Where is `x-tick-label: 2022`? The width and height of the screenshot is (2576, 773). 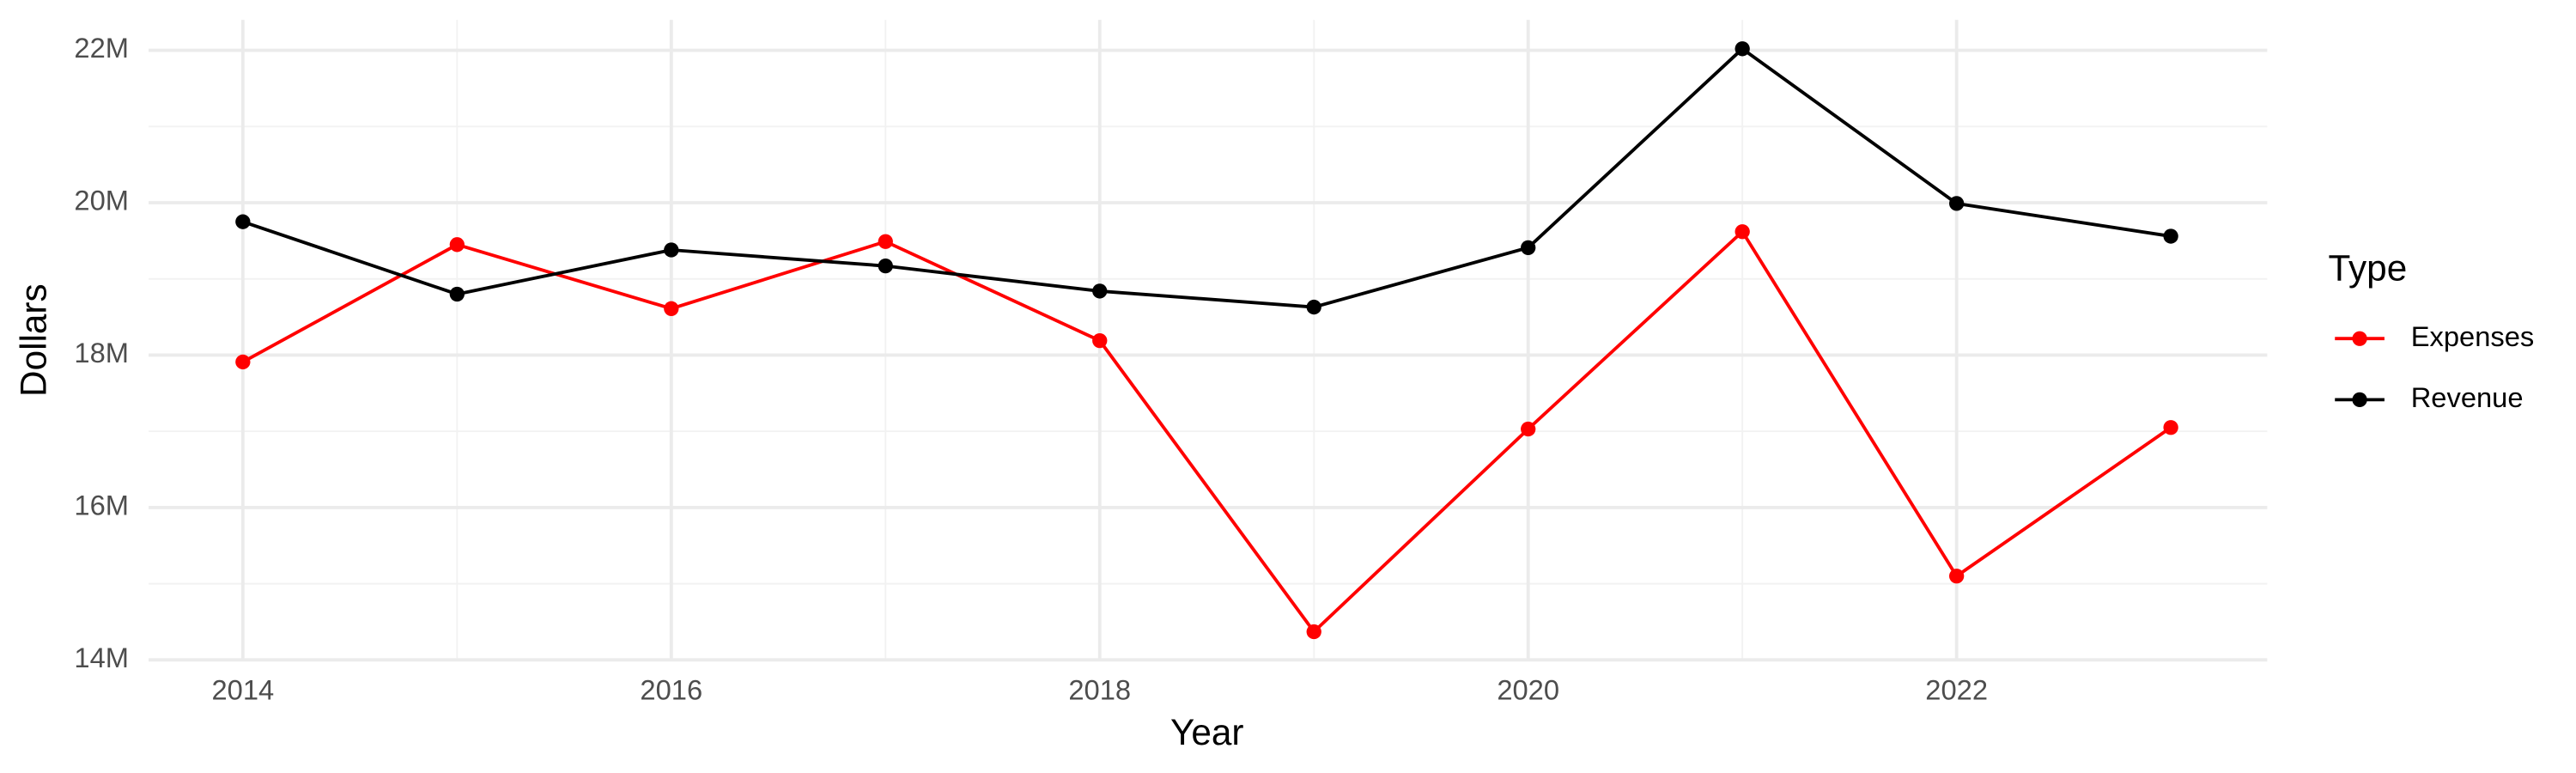
x-tick-label: 2022 is located at coordinates (1956, 689).